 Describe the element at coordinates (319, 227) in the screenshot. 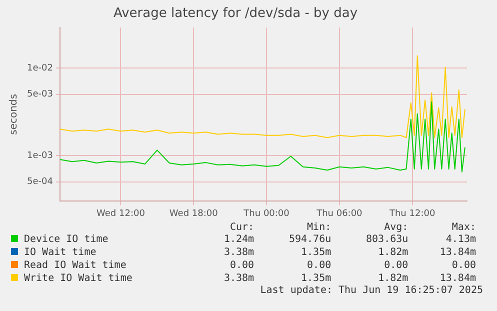

I see `text: Min:` at that location.